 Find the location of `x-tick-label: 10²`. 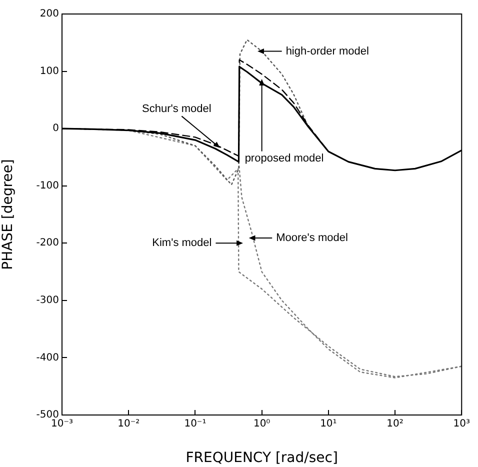

x-tick-label: 10² is located at coordinates (395, 424).